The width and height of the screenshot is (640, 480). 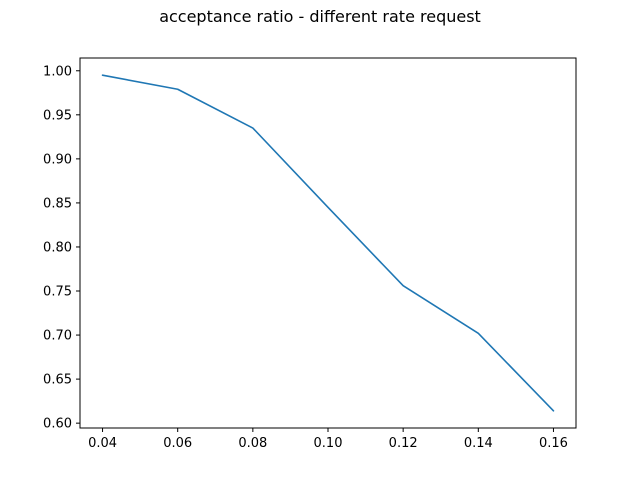 What do you see at coordinates (57, 292) in the screenshot?
I see `y-tick-label: 0.75` at bounding box center [57, 292].